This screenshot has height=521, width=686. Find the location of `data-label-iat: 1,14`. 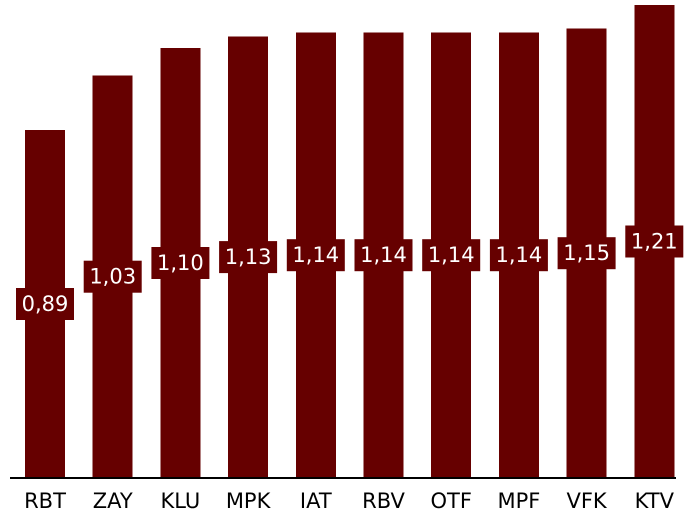

data-label-iat: 1,14 is located at coordinates (315, 255).